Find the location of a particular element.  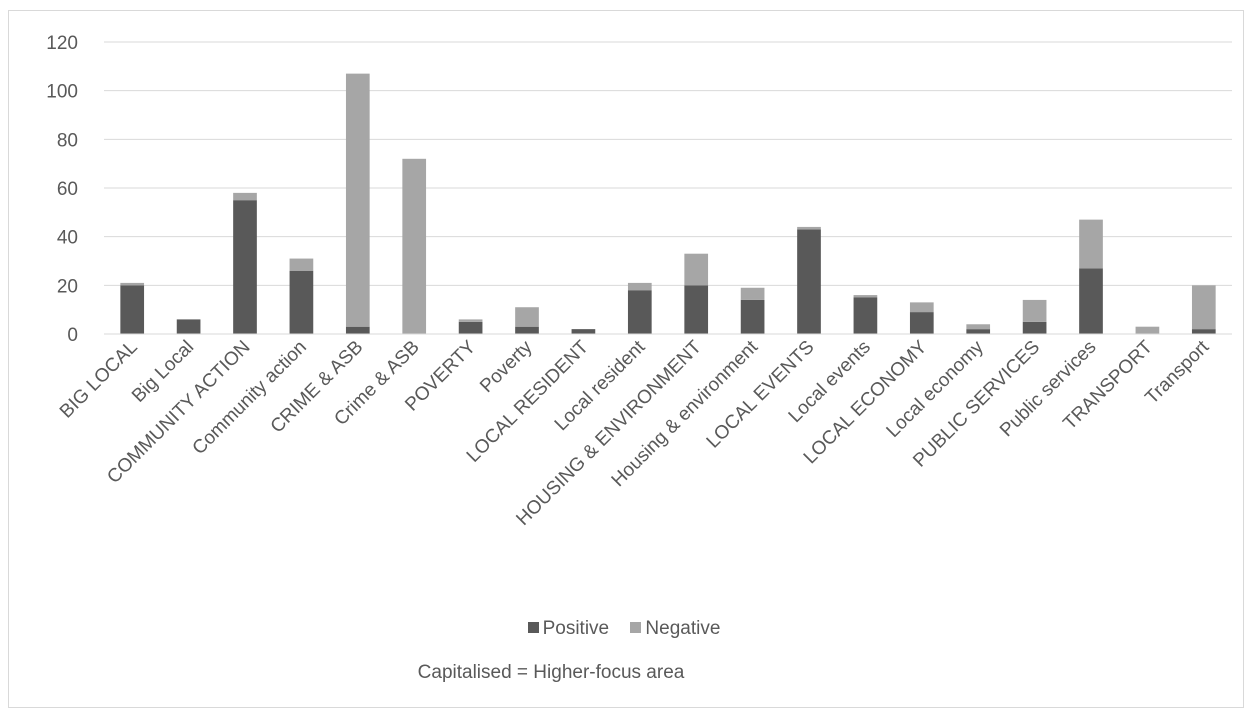

legend-item-negative: Negative is located at coordinates (675, 629).